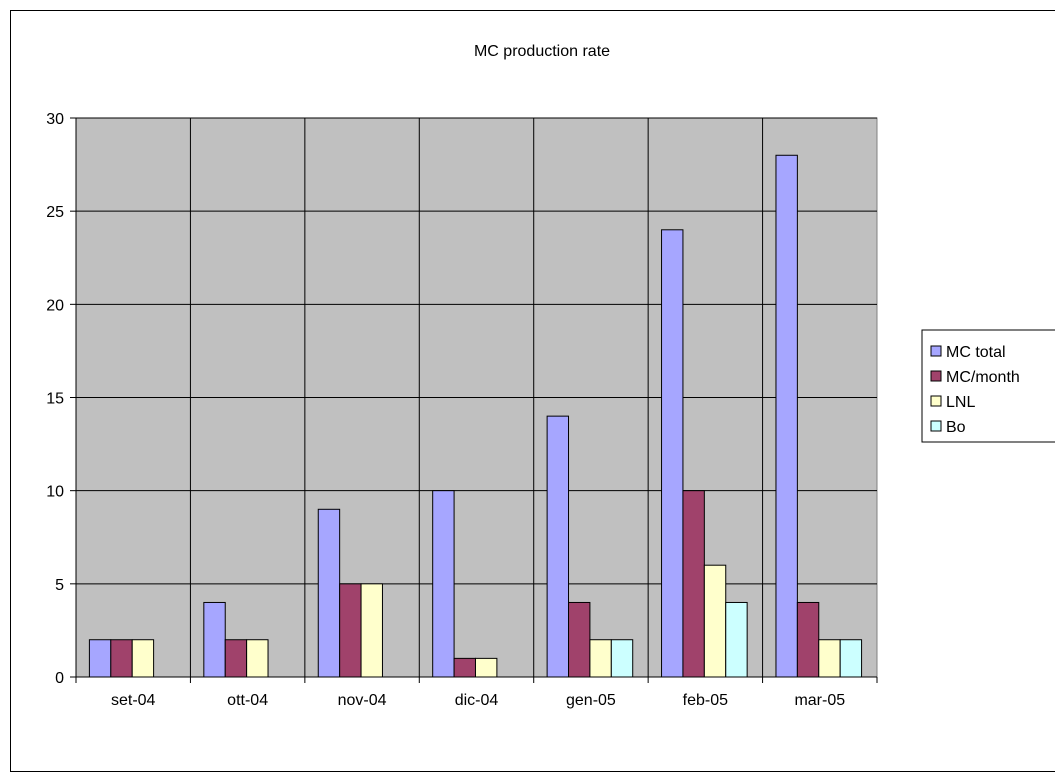 This screenshot has width=1055, height=772. I want to click on y-tick-label: 30, so click(55, 119).